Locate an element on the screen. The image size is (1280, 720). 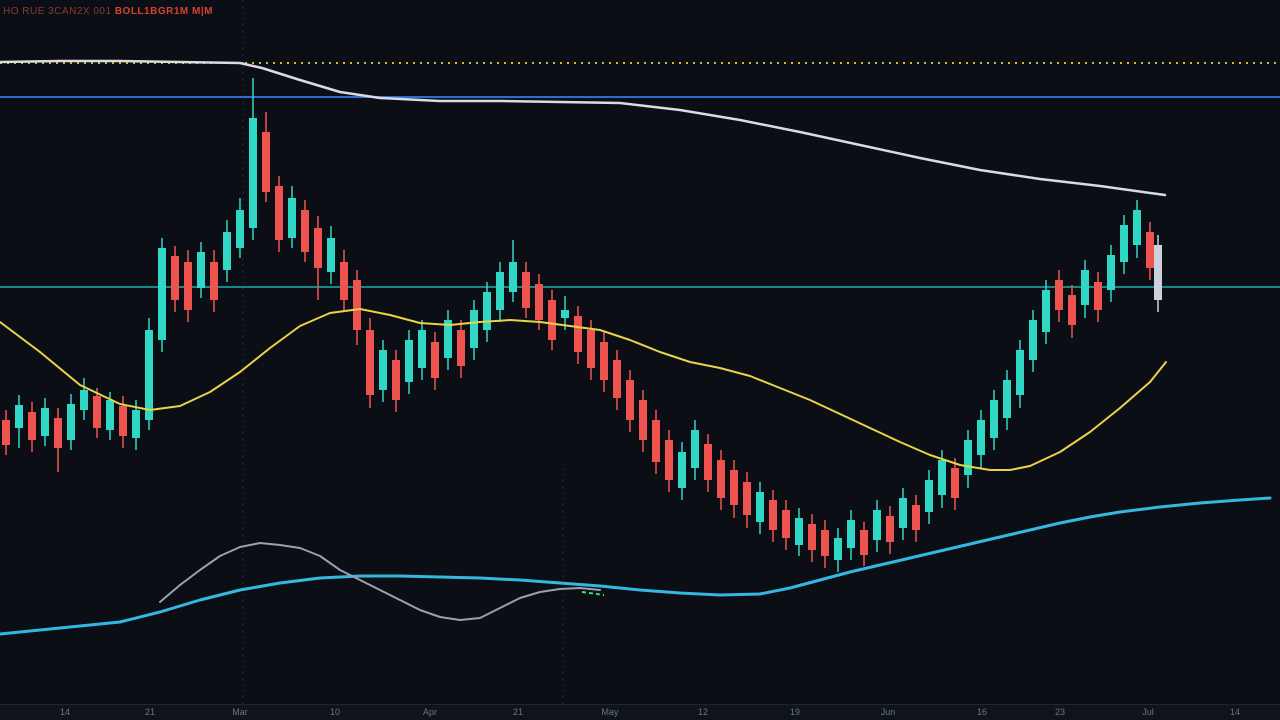
time-axis: 14 21 Mar 10 Apr 21 May 12 19 Jun 16 23 Jul 14 is located at coordinates (640, 712).